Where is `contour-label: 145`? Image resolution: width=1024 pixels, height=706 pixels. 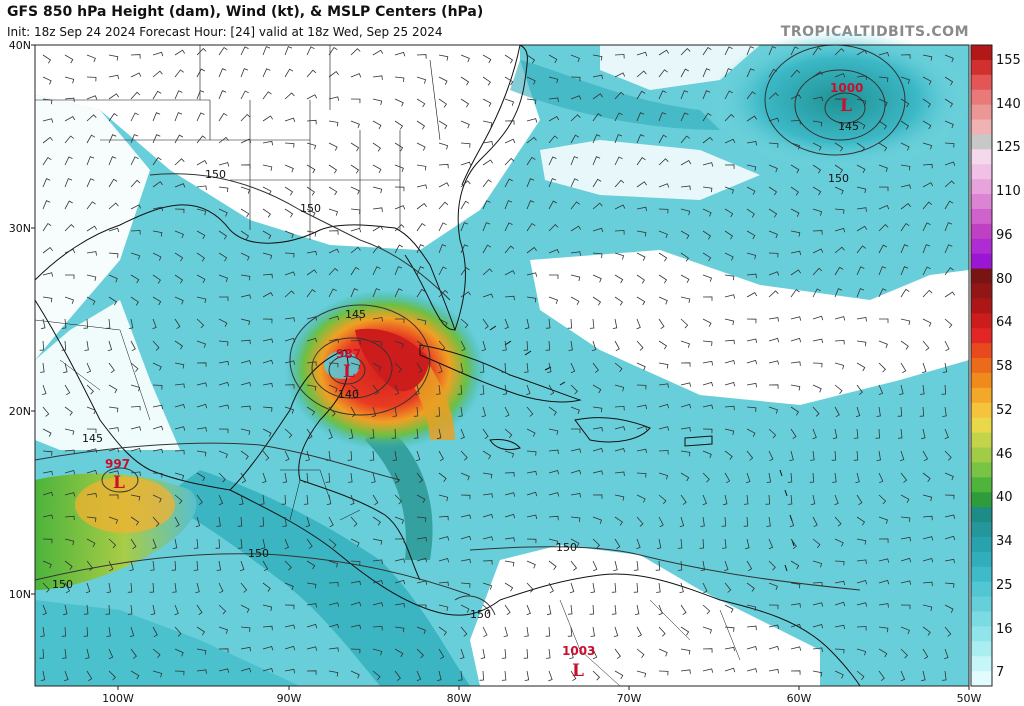 contour-label: 145 is located at coordinates (92, 438).